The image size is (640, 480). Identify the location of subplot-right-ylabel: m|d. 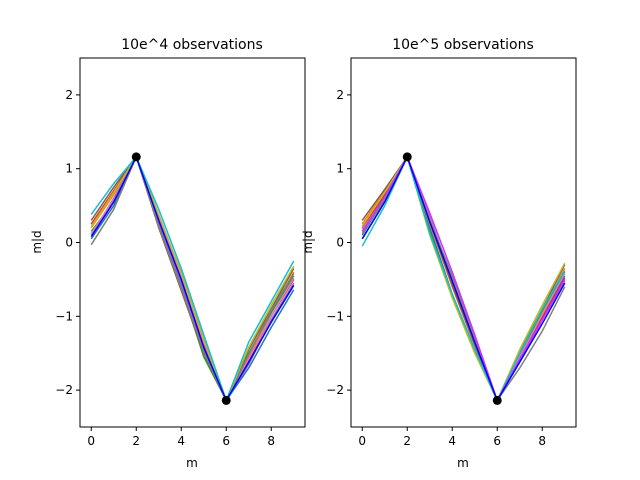
(308, 241).